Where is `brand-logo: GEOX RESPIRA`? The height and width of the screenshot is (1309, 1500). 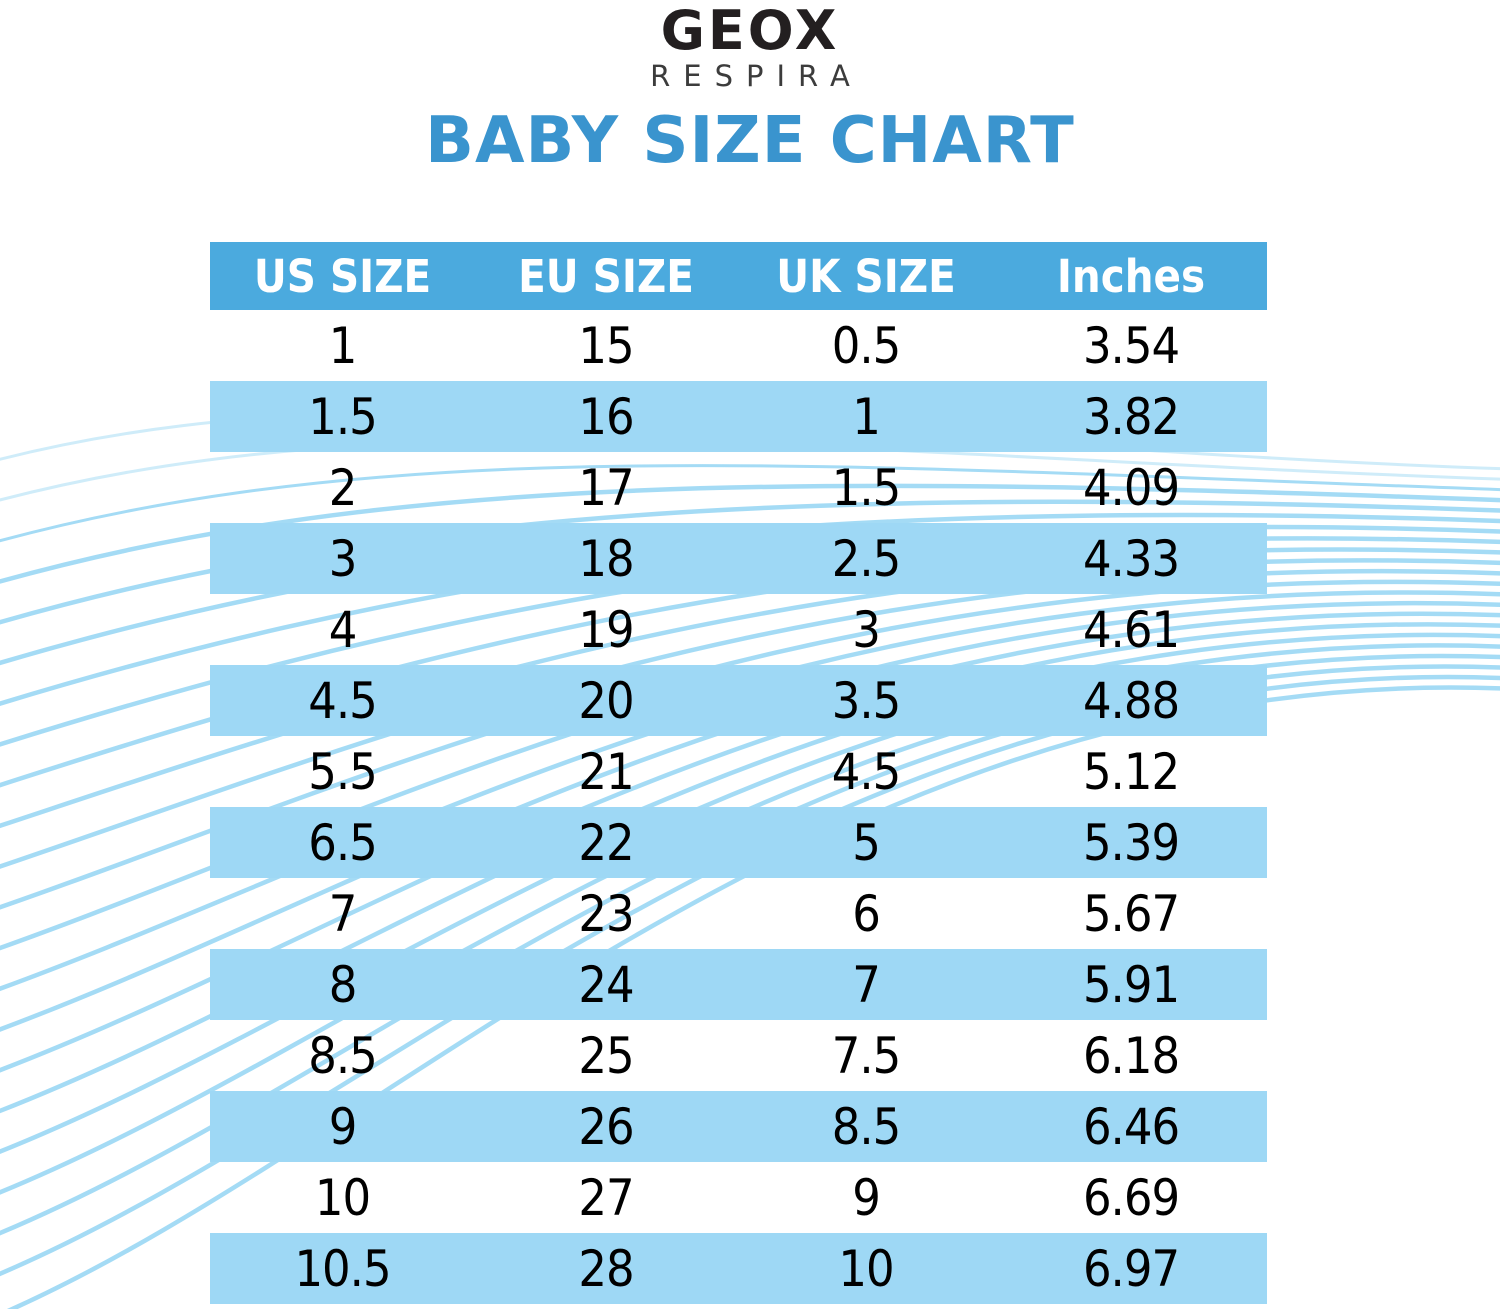 brand-logo: GEOX RESPIRA is located at coordinates (750, 49).